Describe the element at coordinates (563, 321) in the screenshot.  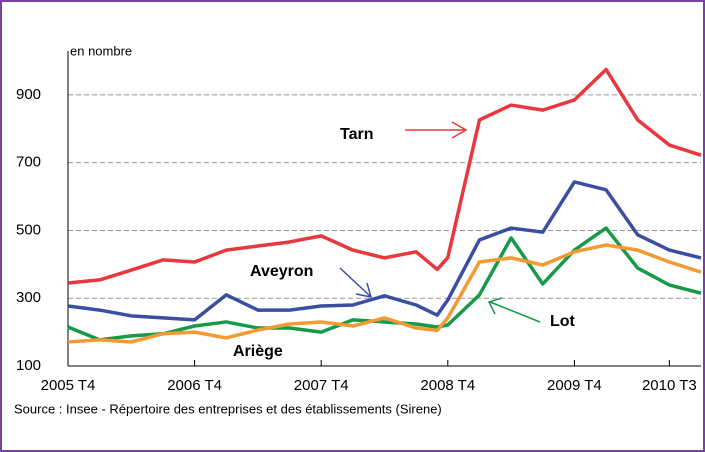
I see `series-label: Lot` at that location.